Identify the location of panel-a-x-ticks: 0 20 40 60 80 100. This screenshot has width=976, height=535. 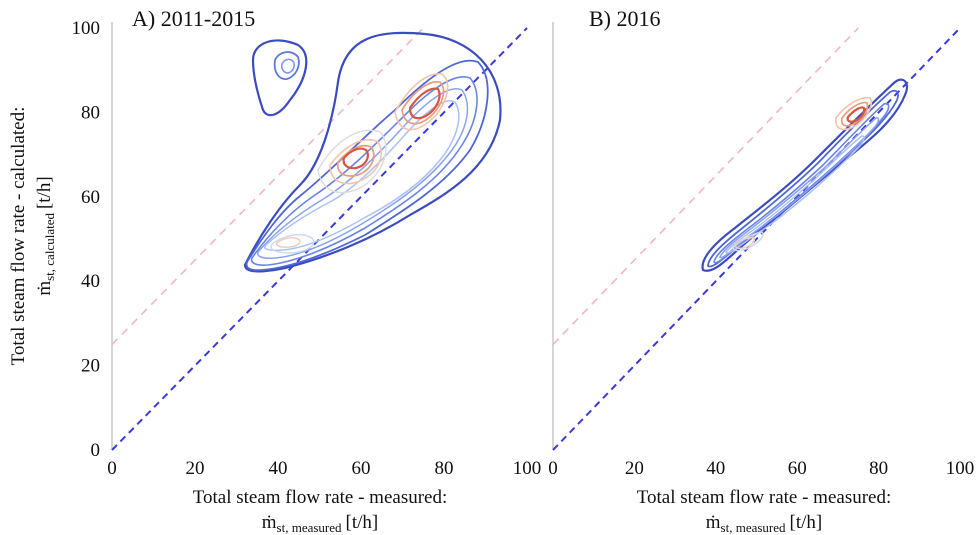
(324, 468).